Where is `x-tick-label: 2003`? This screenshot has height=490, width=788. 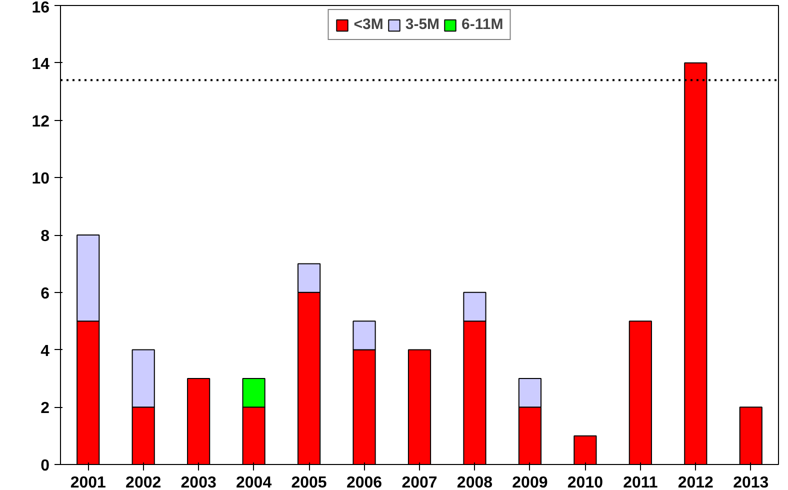 x-tick-label: 2003 is located at coordinates (198, 482).